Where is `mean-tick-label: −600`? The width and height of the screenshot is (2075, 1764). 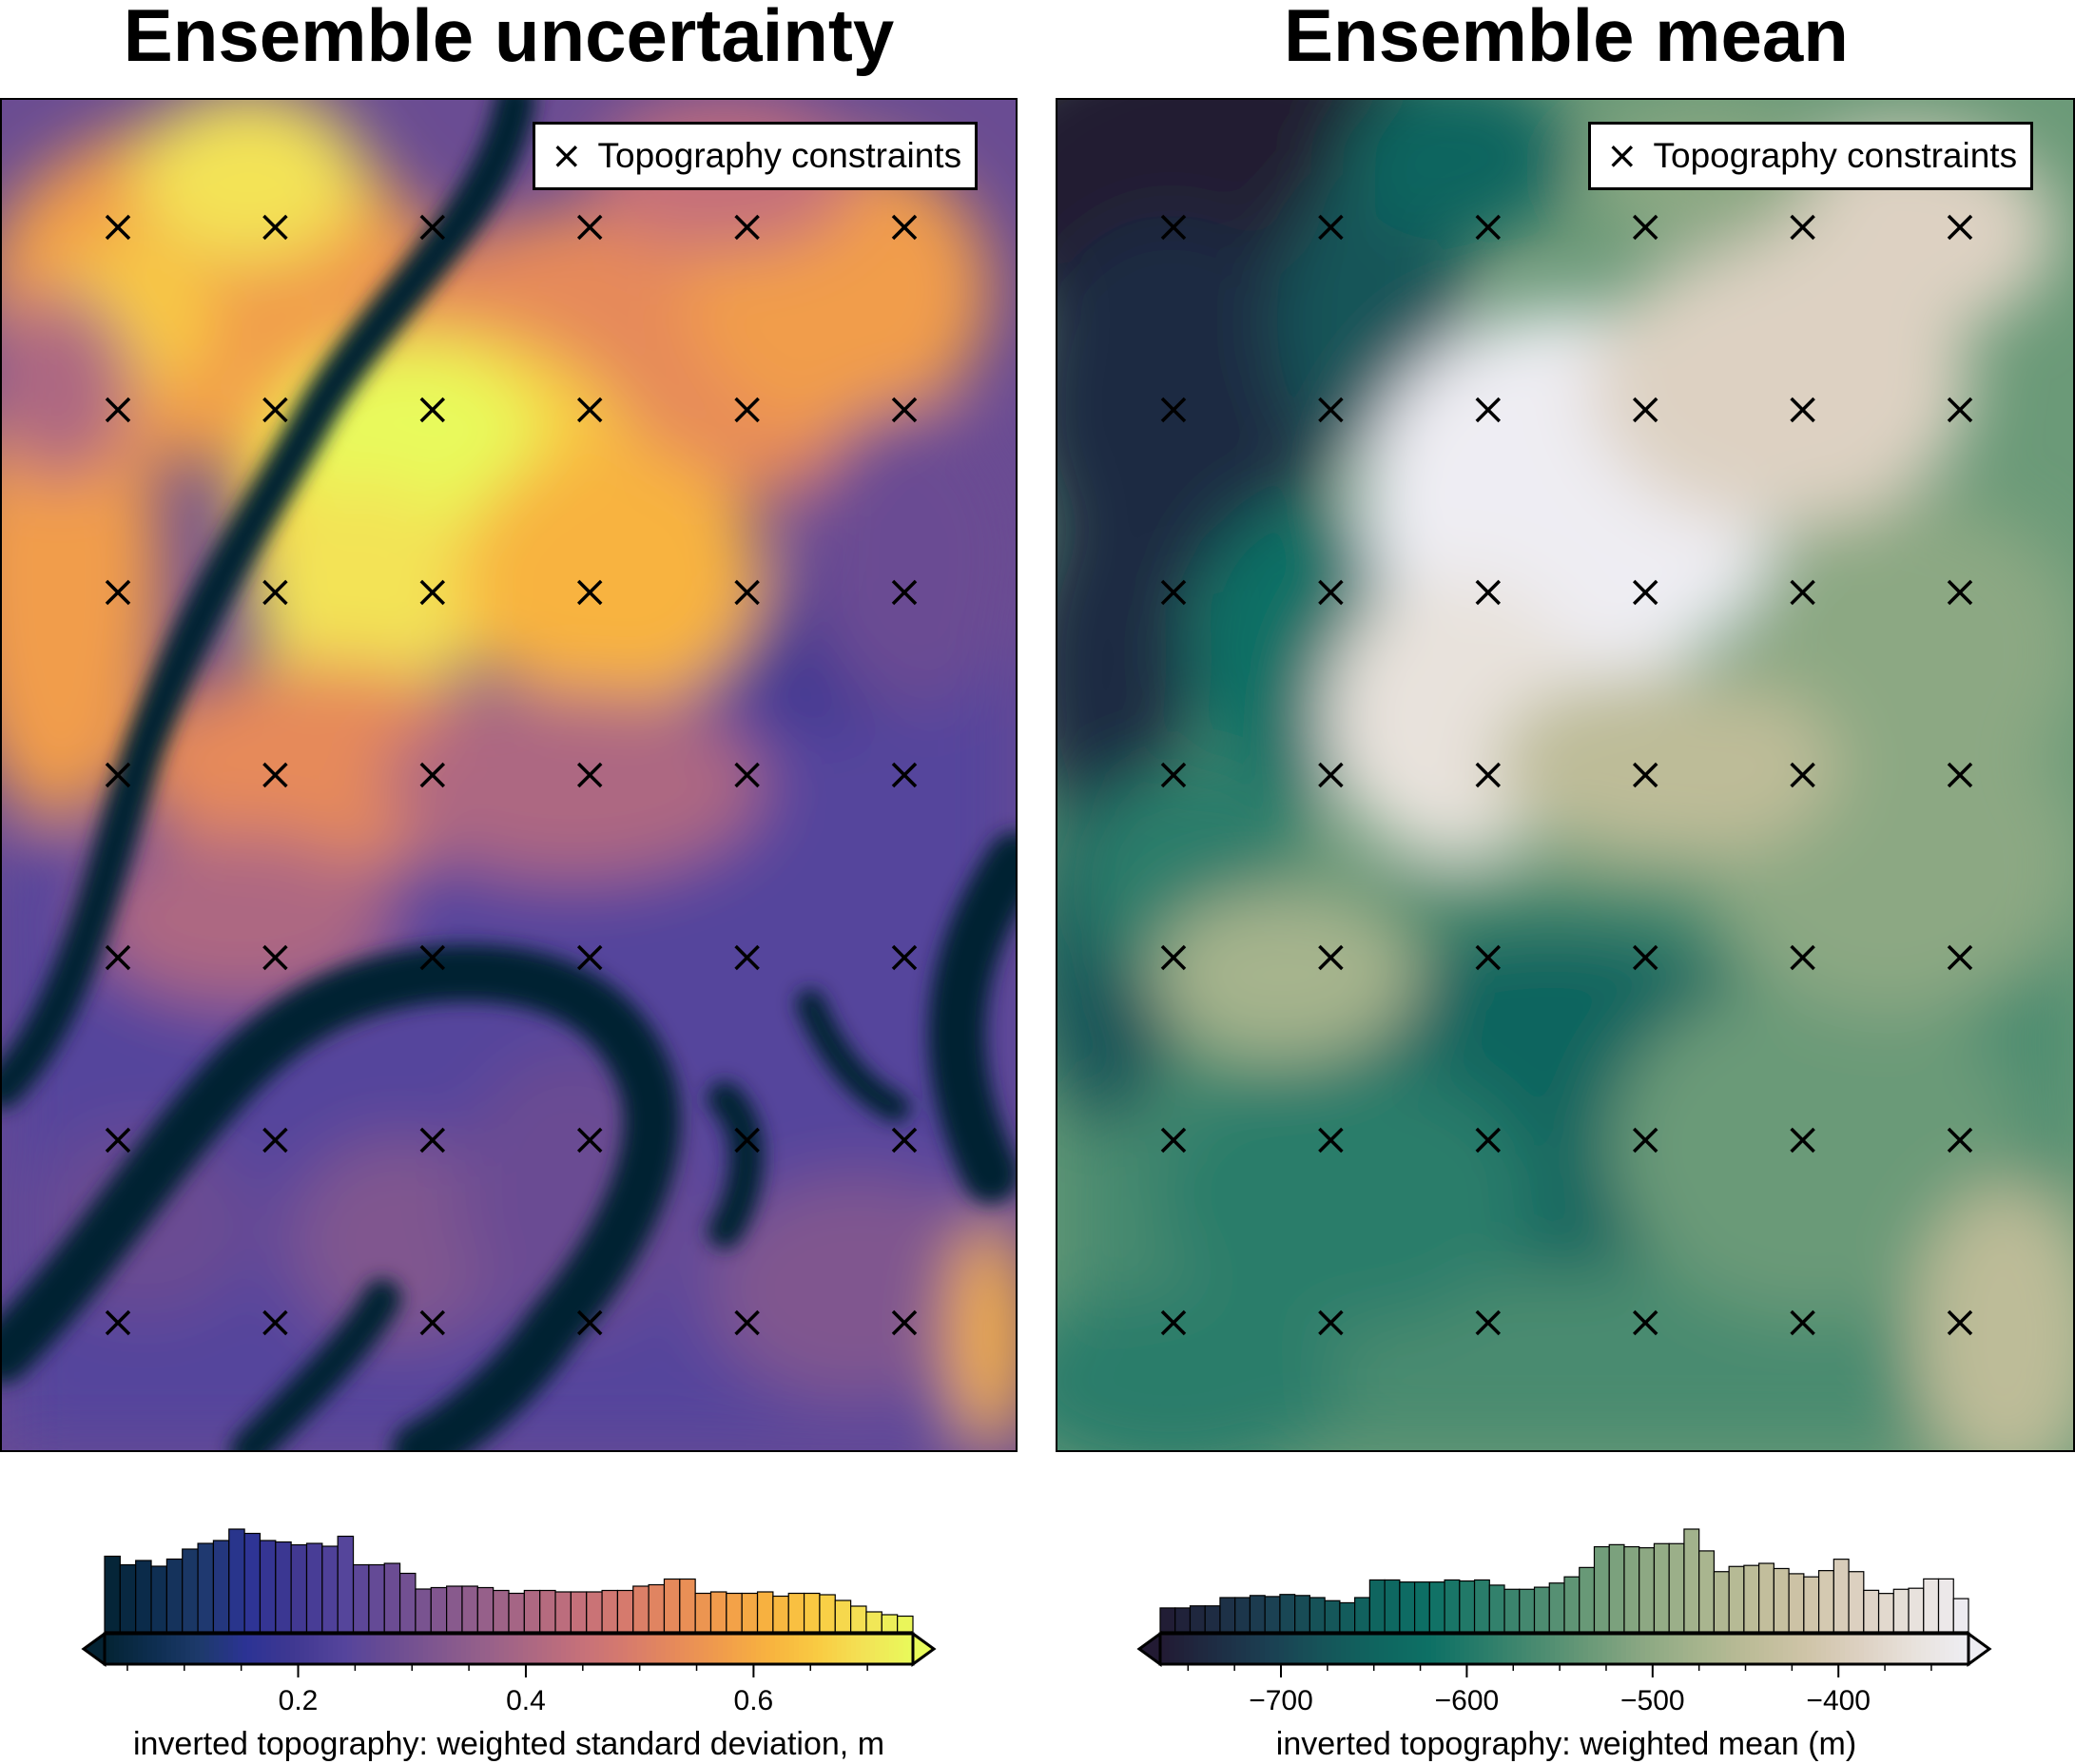 mean-tick-label: −600 is located at coordinates (1467, 1698).